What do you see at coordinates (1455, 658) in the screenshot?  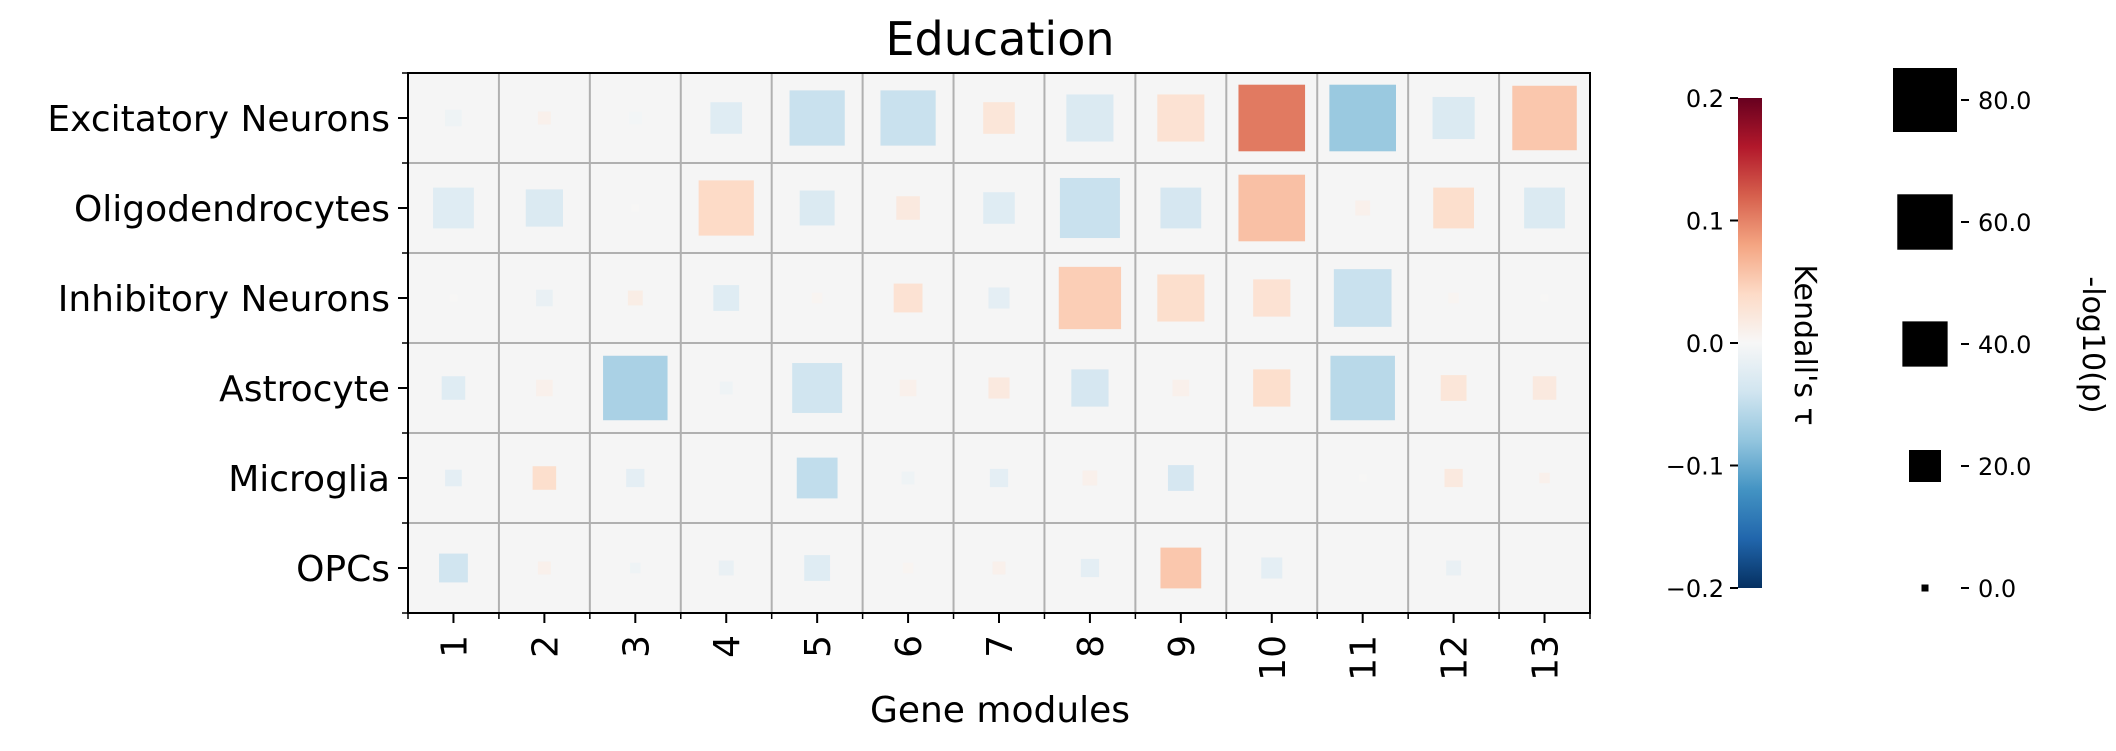 I see `x-tick-label: 12` at bounding box center [1455, 658].